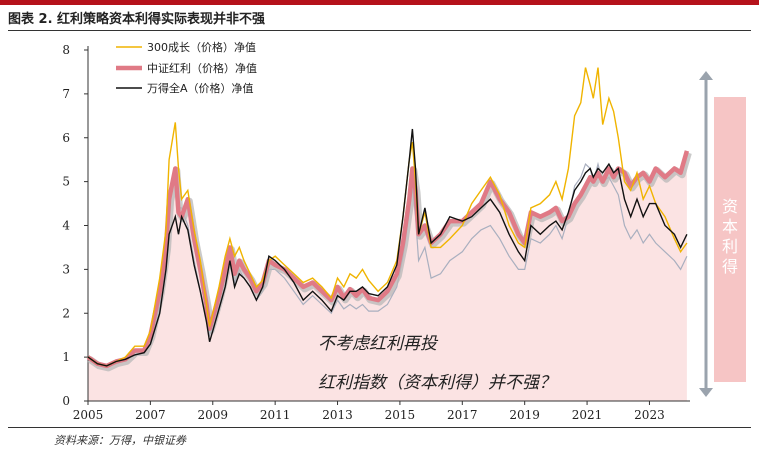 Image resolution: width=759 pixels, height=452 pixels. Describe the element at coordinates (587, 415) in the screenshot. I see `x-tick-label: 2021` at that location.